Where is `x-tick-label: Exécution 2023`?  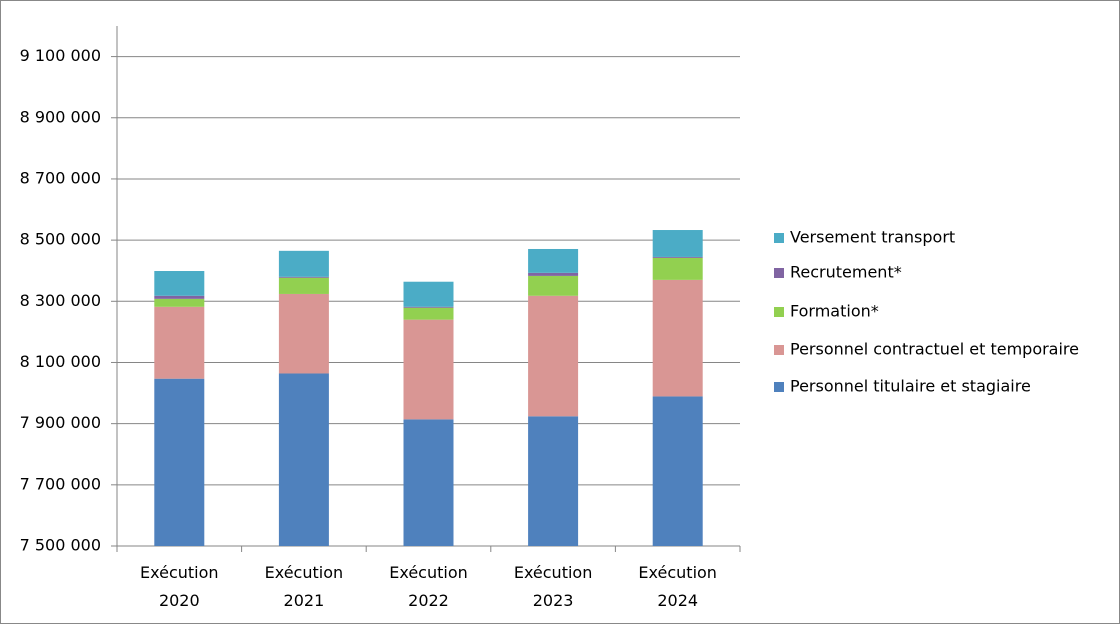
x-tick-label: Exécution 2023 is located at coordinates (553, 586).